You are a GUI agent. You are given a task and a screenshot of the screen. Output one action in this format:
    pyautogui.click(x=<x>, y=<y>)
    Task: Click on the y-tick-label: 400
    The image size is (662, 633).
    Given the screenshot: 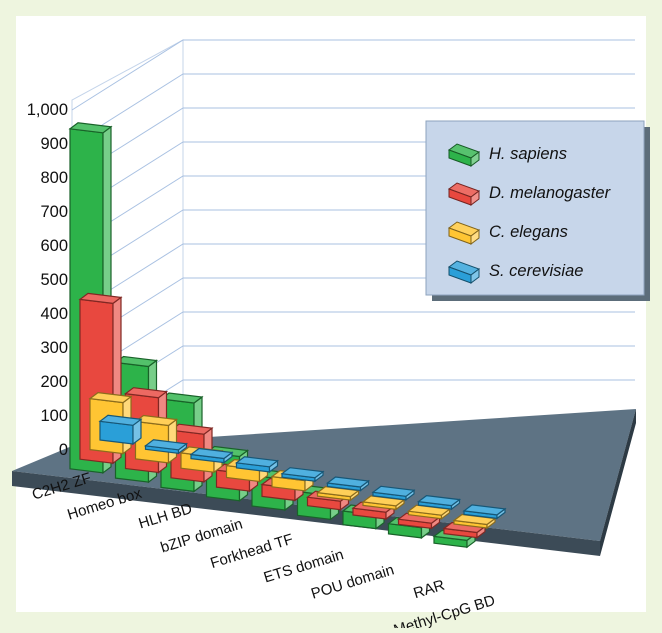 What is the action you would take?
    pyautogui.click(x=54, y=314)
    